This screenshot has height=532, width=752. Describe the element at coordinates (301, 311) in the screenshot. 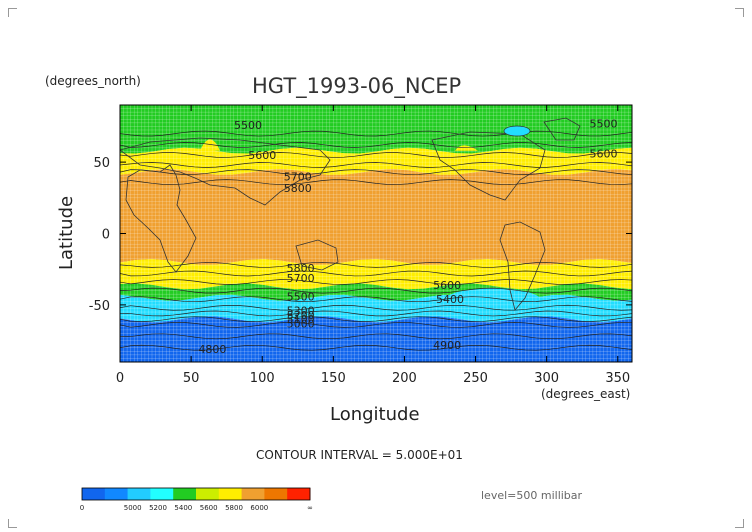

I see `contour-label: 5300` at that location.